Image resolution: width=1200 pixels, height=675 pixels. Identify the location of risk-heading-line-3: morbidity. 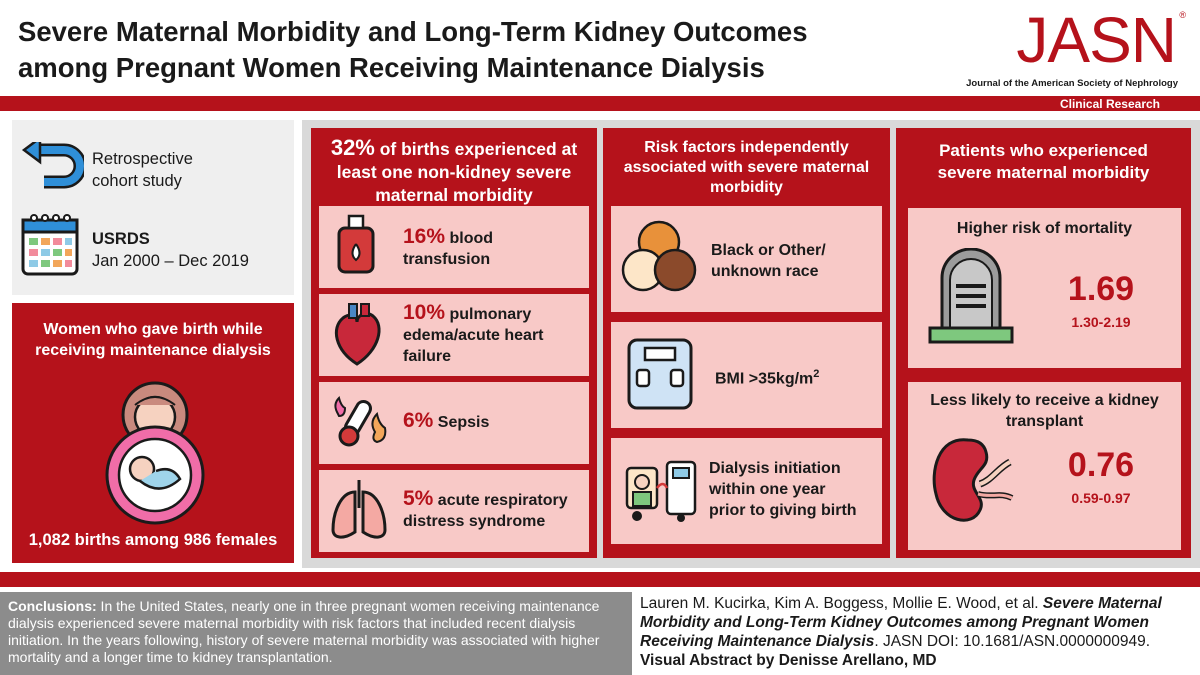
(746, 187).